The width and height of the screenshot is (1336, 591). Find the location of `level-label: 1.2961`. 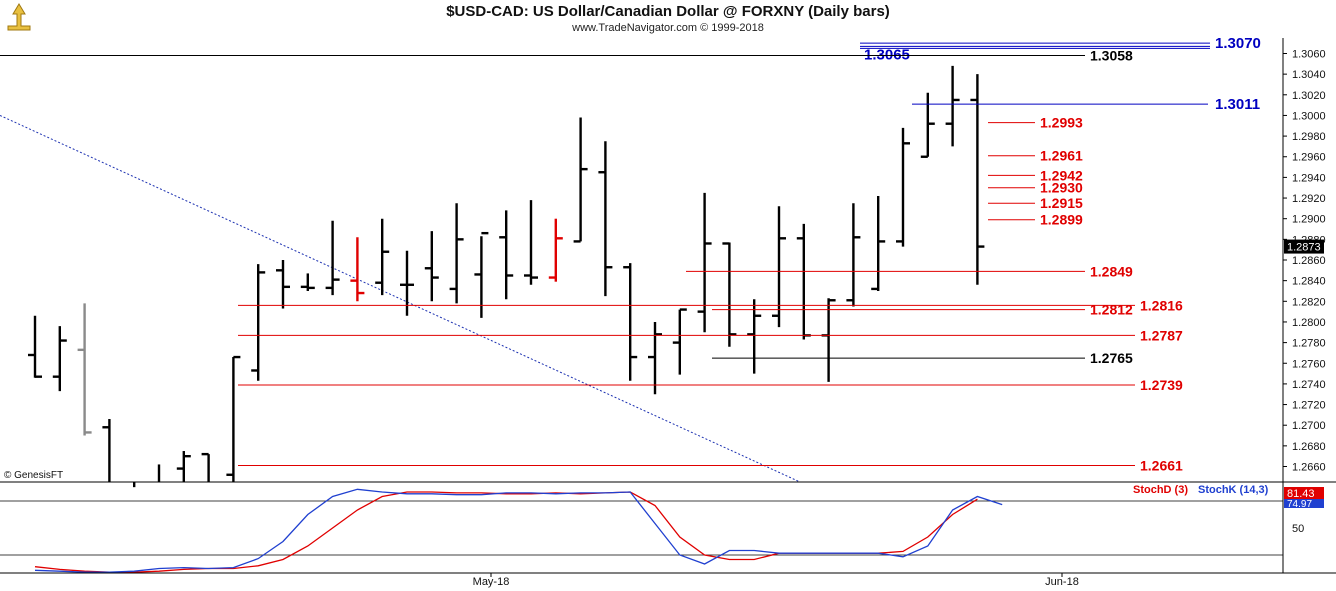

level-label: 1.2961 is located at coordinates (1061, 156).